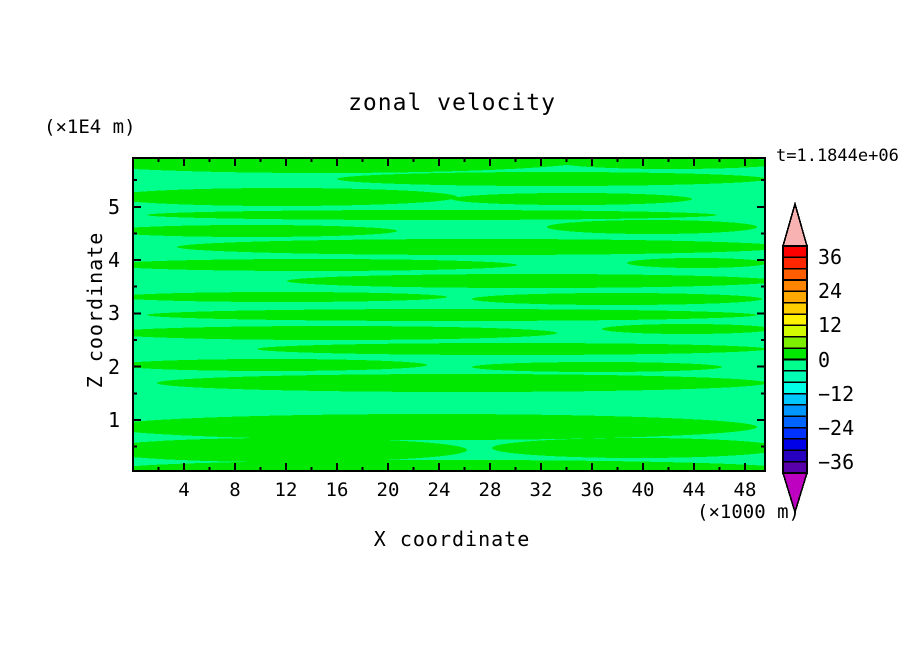 The height and width of the screenshot is (654, 904). I want to click on y-tick-label: 1, so click(113, 420).